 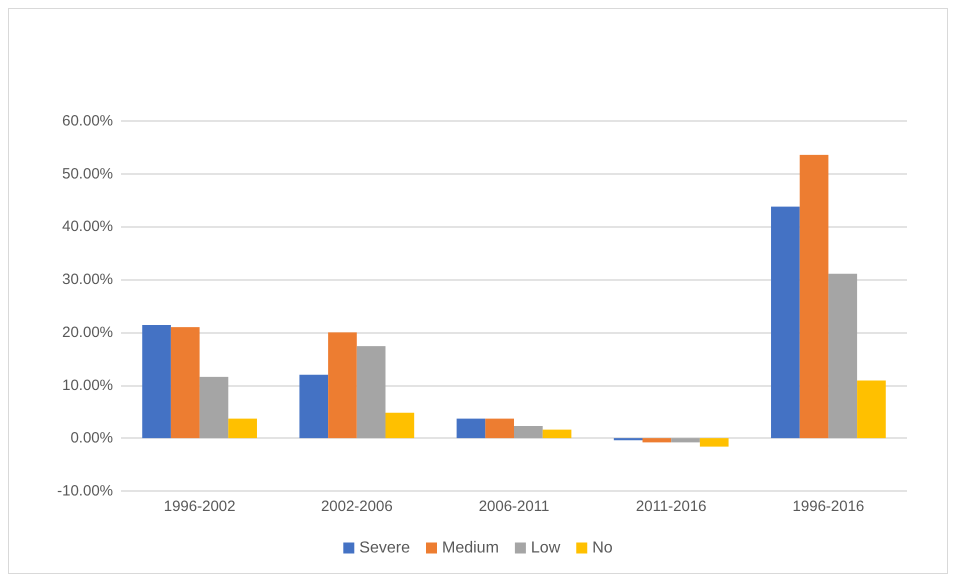 I want to click on y-tick-label: 60.00%, so click(x=87, y=121).